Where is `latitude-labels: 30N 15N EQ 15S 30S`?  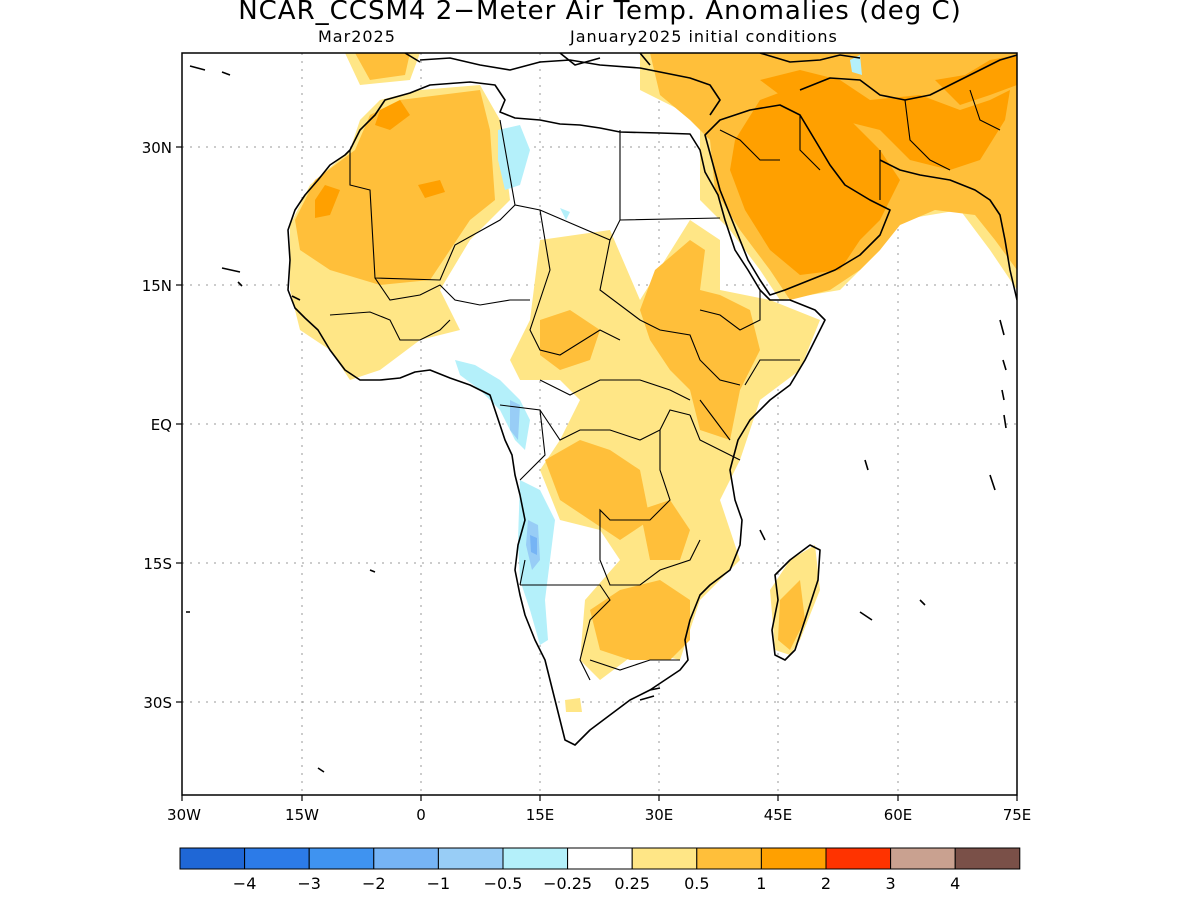 latitude-labels: 30N 15N EQ 15S 30S is located at coordinates (157, 425).